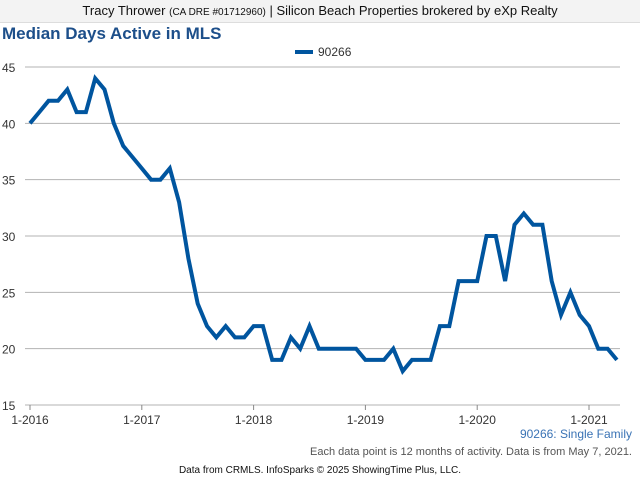 The image size is (640, 480). Describe the element at coordinates (589, 420) in the screenshot. I see `x-tick-label: 1-2021` at that location.